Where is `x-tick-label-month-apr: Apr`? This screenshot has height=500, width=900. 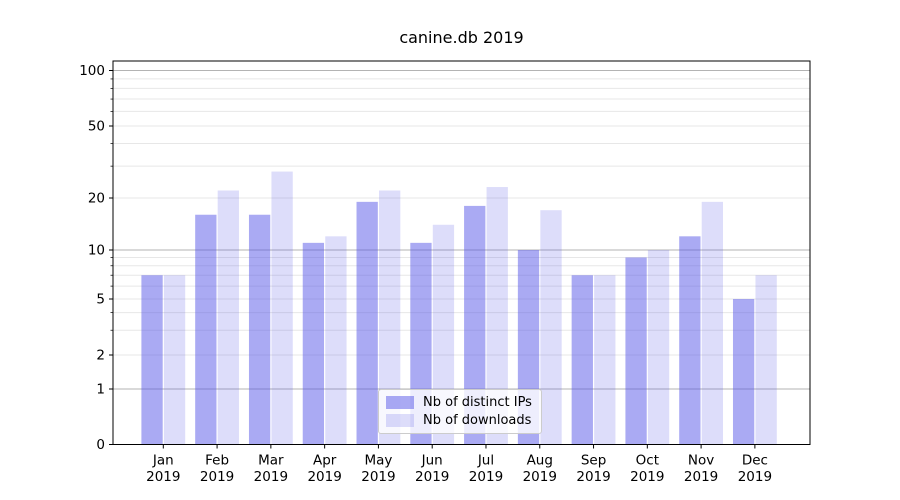
x-tick-label-month-apr: Apr is located at coordinates (325, 461).